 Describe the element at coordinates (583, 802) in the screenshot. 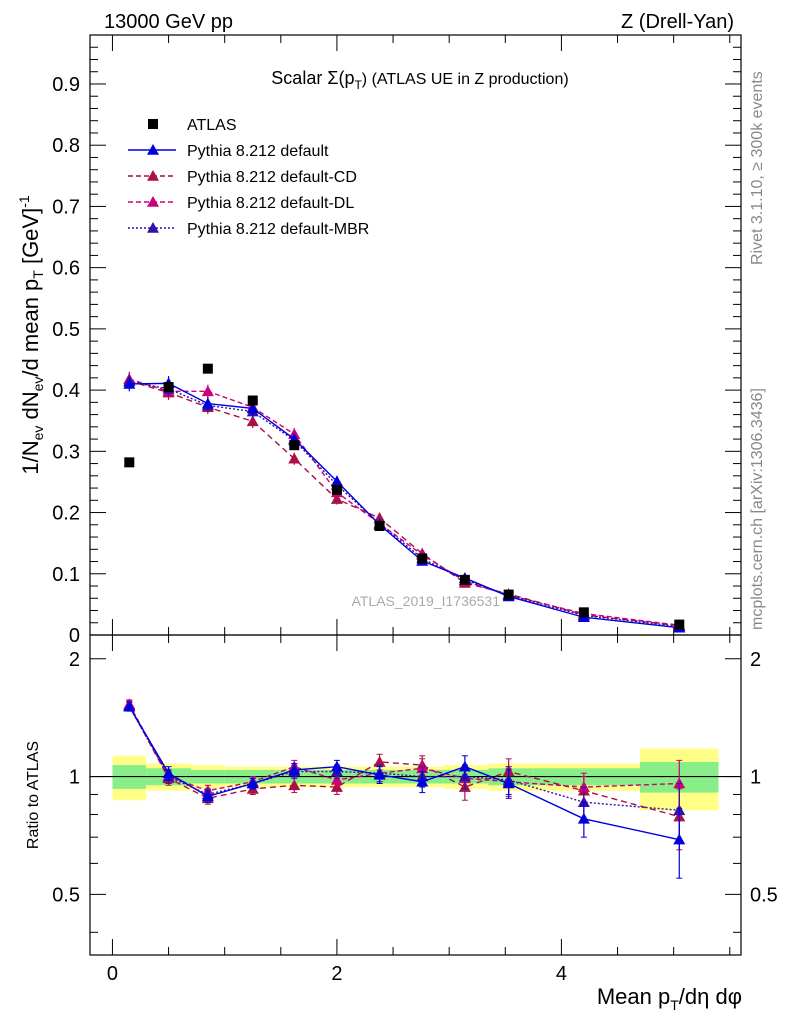

I see `ratio-point-pythia-8-212-default-mbr` at that location.